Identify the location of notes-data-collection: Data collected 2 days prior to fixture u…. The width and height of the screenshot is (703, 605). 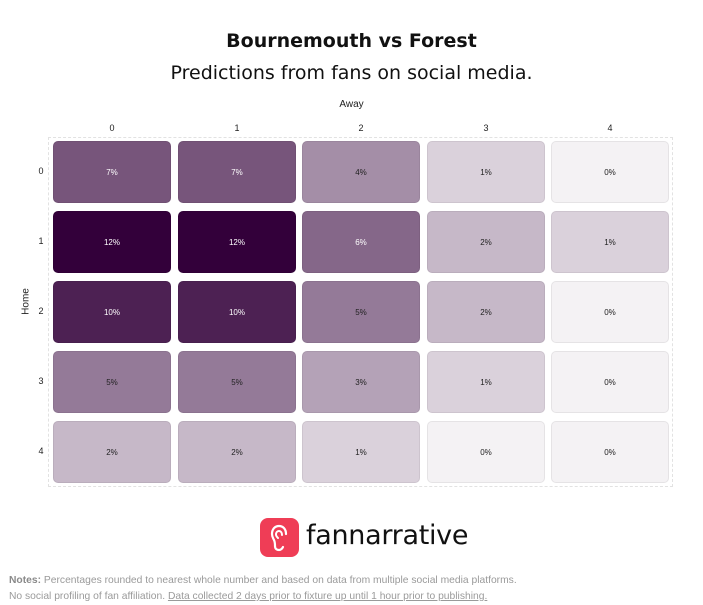
(327, 596).